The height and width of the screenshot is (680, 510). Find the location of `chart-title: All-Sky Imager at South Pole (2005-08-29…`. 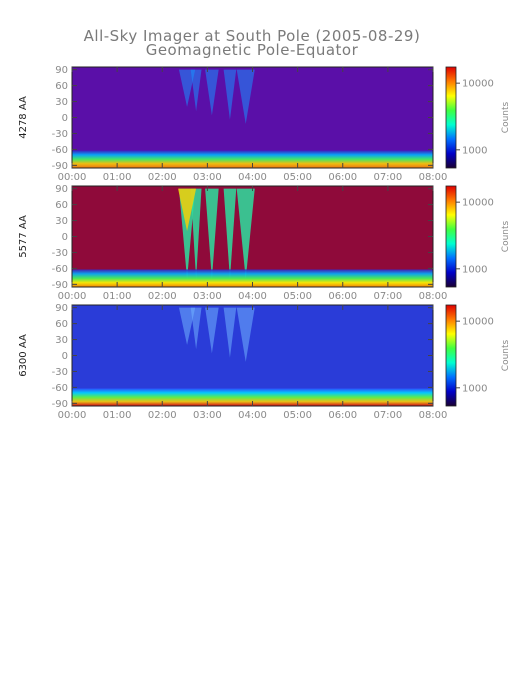

chart-title: All-Sky Imager at South Pole (2005-08-29… is located at coordinates (252, 36).